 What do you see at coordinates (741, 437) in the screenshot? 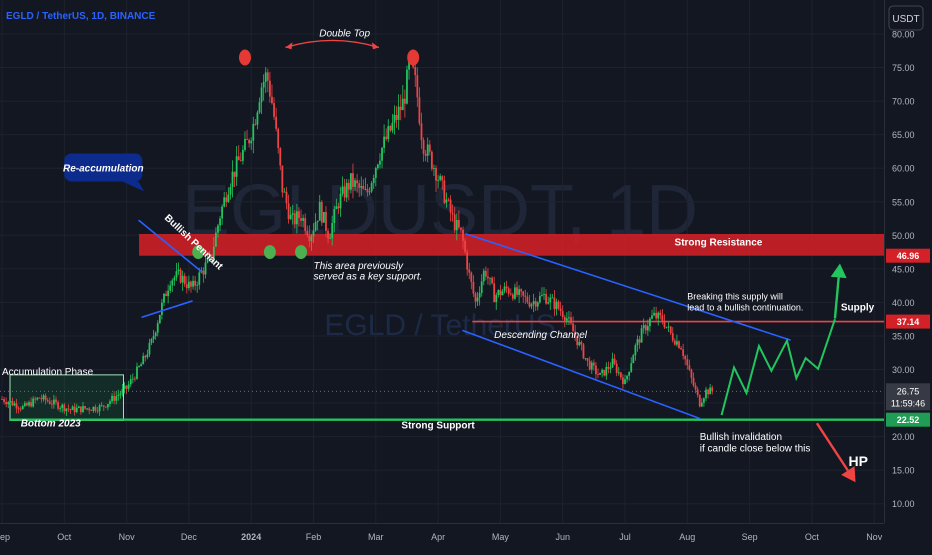
I see `annotation-invalid-1: Bullish invalidation` at bounding box center [741, 437].